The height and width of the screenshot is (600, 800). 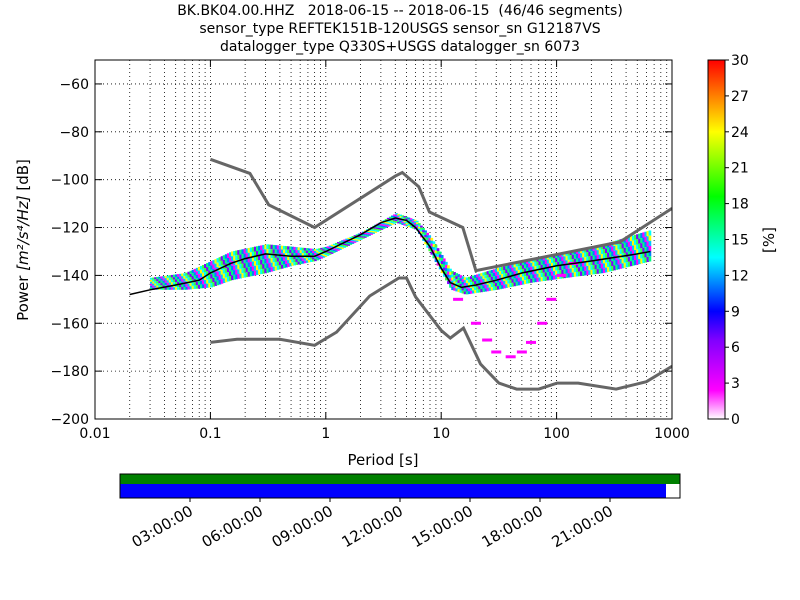 I want to click on y-tick-label: −160, so click(x=70, y=324).